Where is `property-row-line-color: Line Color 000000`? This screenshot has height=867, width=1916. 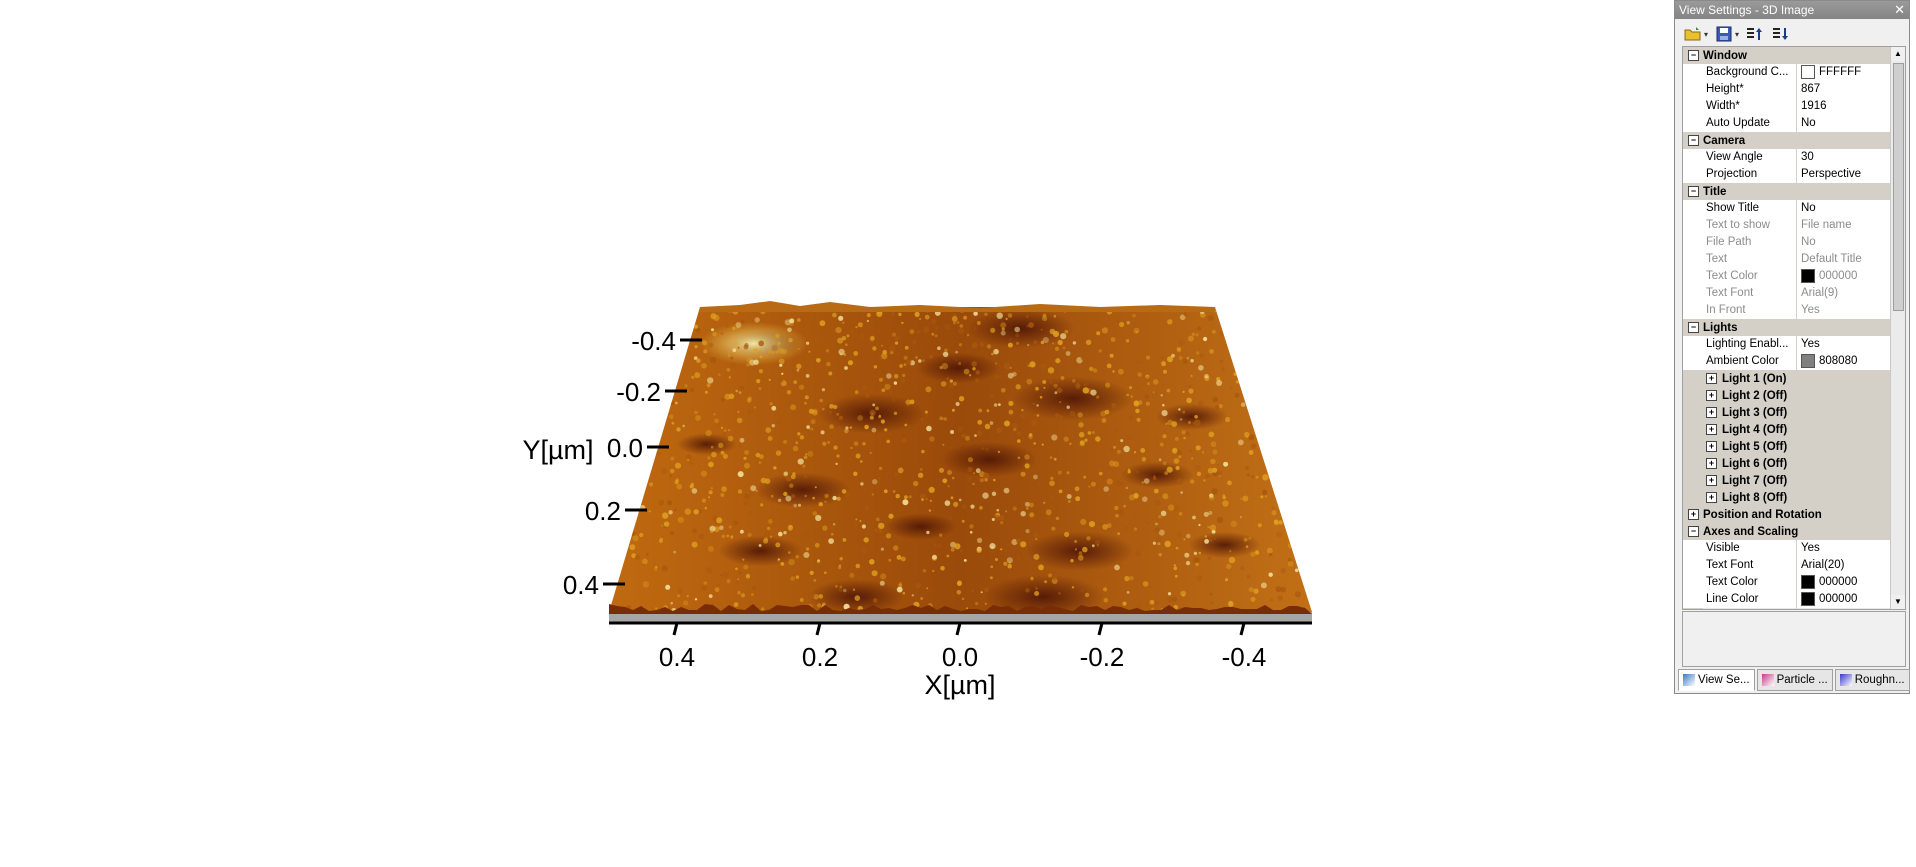 property-row-line-color: Line Color 000000 is located at coordinates (1786, 599).